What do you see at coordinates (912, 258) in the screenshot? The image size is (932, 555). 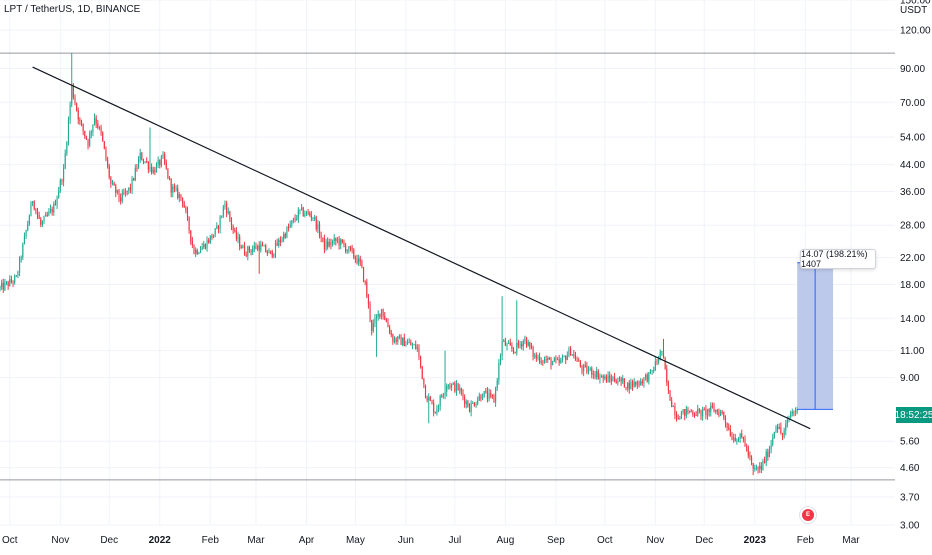 I see `price-tick-label: 22.00` at bounding box center [912, 258].